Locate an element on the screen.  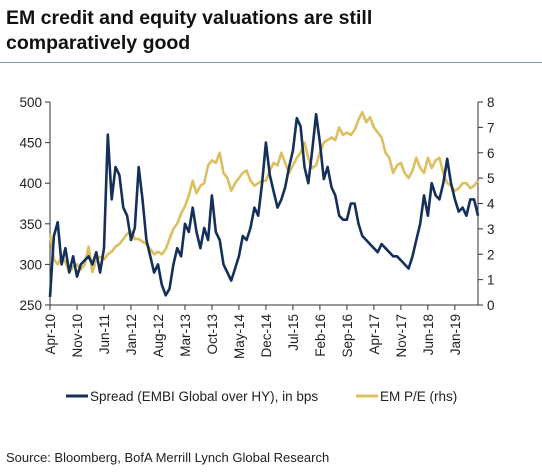
left-tick-label: 450 is located at coordinates (30, 143).